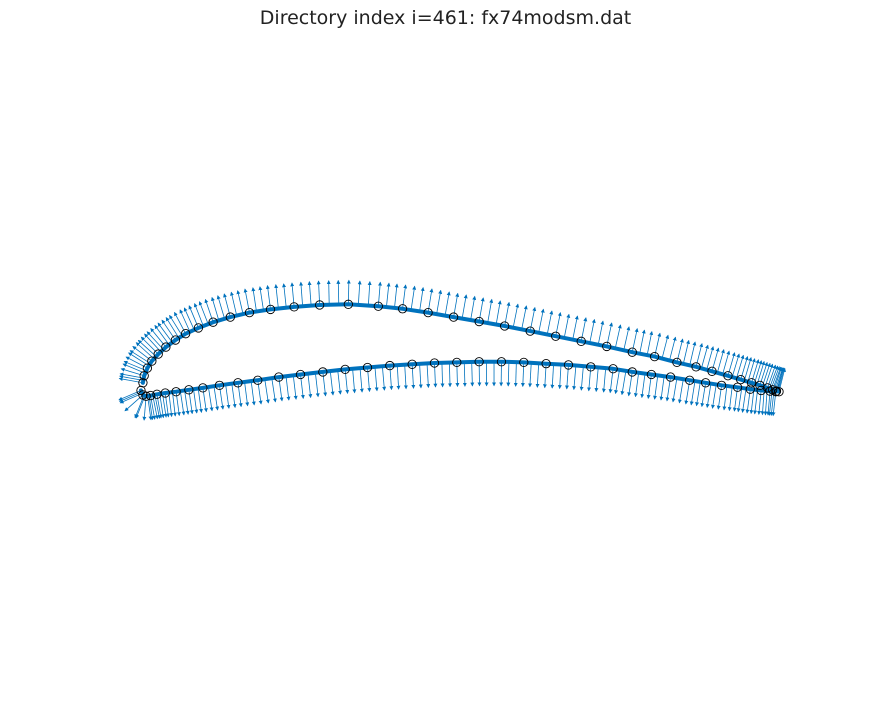  What do you see at coordinates (460, 350) in the screenshot?
I see `vertex-markers-layer` at bounding box center [460, 350].